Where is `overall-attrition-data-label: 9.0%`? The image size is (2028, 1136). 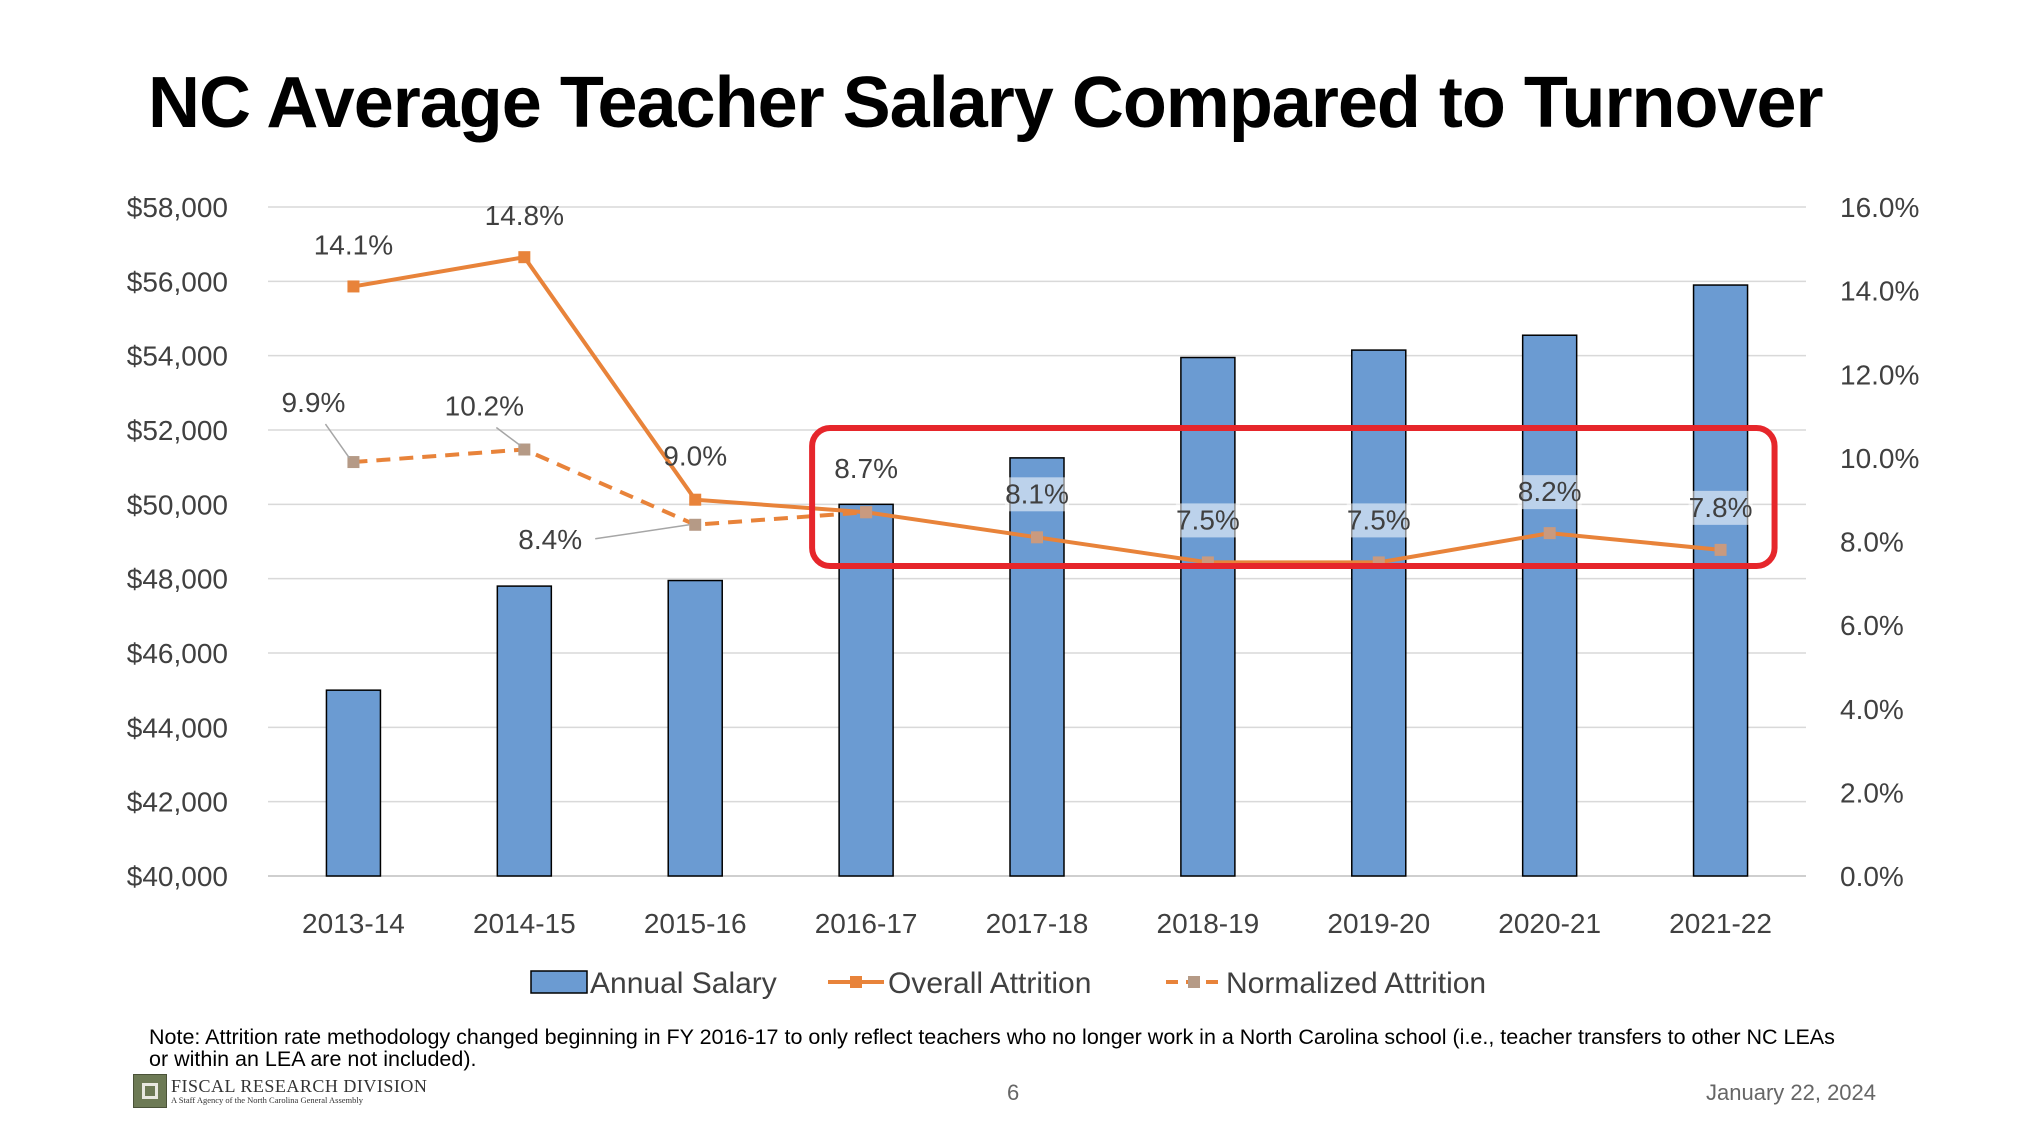
overall-attrition-data-label: 9.0% is located at coordinates (695, 456).